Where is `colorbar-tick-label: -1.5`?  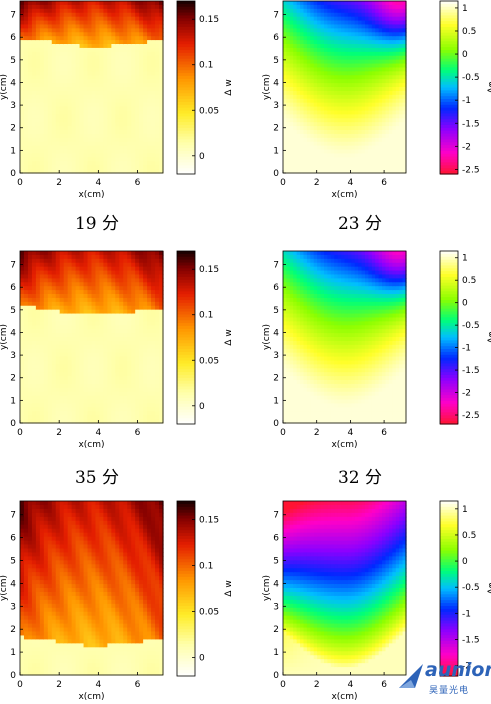 colorbar-tick-label: -1.5 is located at coordinates (471, 371).